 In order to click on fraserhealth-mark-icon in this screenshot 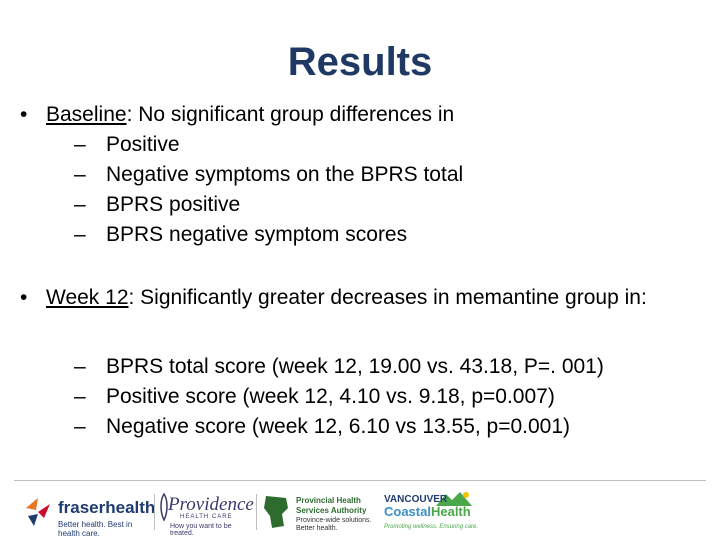, I will do `click(38, 512)`.